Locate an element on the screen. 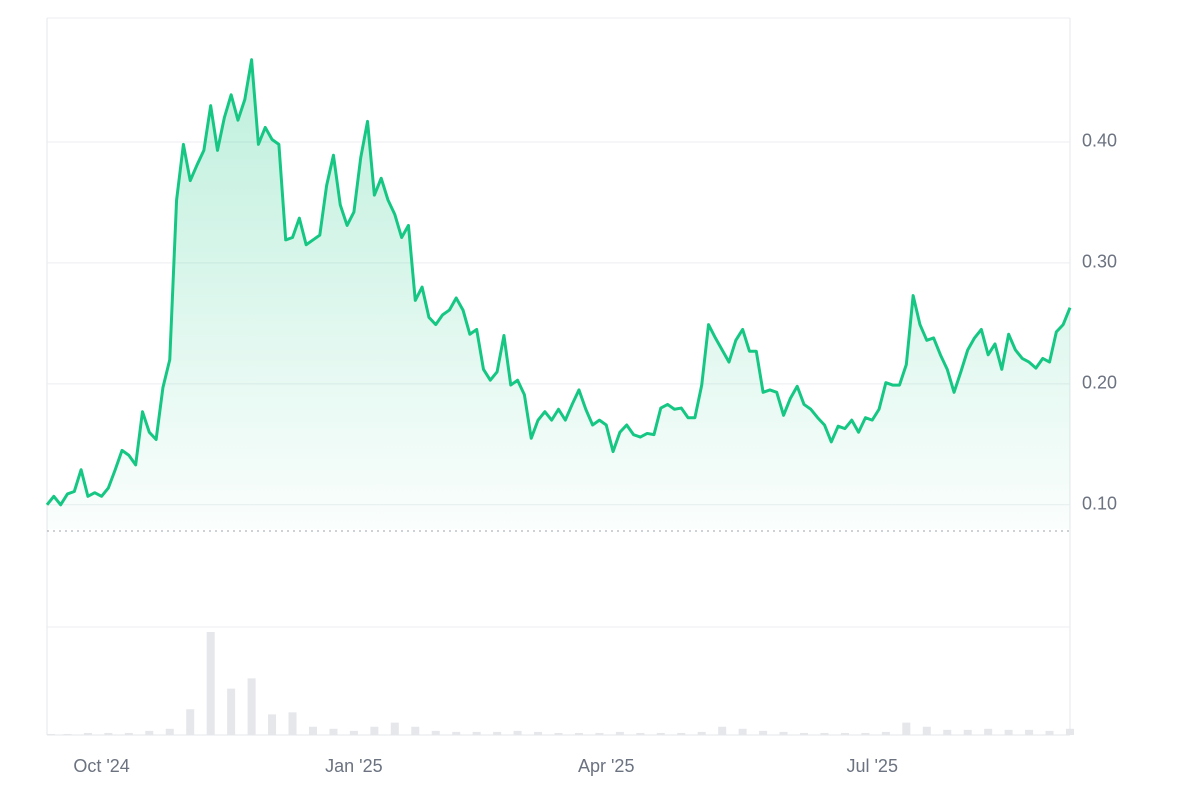 Image resolution: width=1200 pixels, height=800 pixels. y-tick-label: 0.30 is located at coordinates (1099, 262).